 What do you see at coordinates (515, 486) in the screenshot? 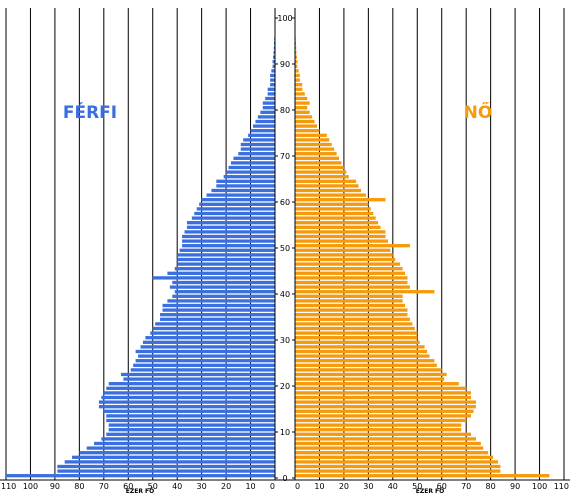
I see `x-tick-female-90: 90` at bounding box center [515, 486].